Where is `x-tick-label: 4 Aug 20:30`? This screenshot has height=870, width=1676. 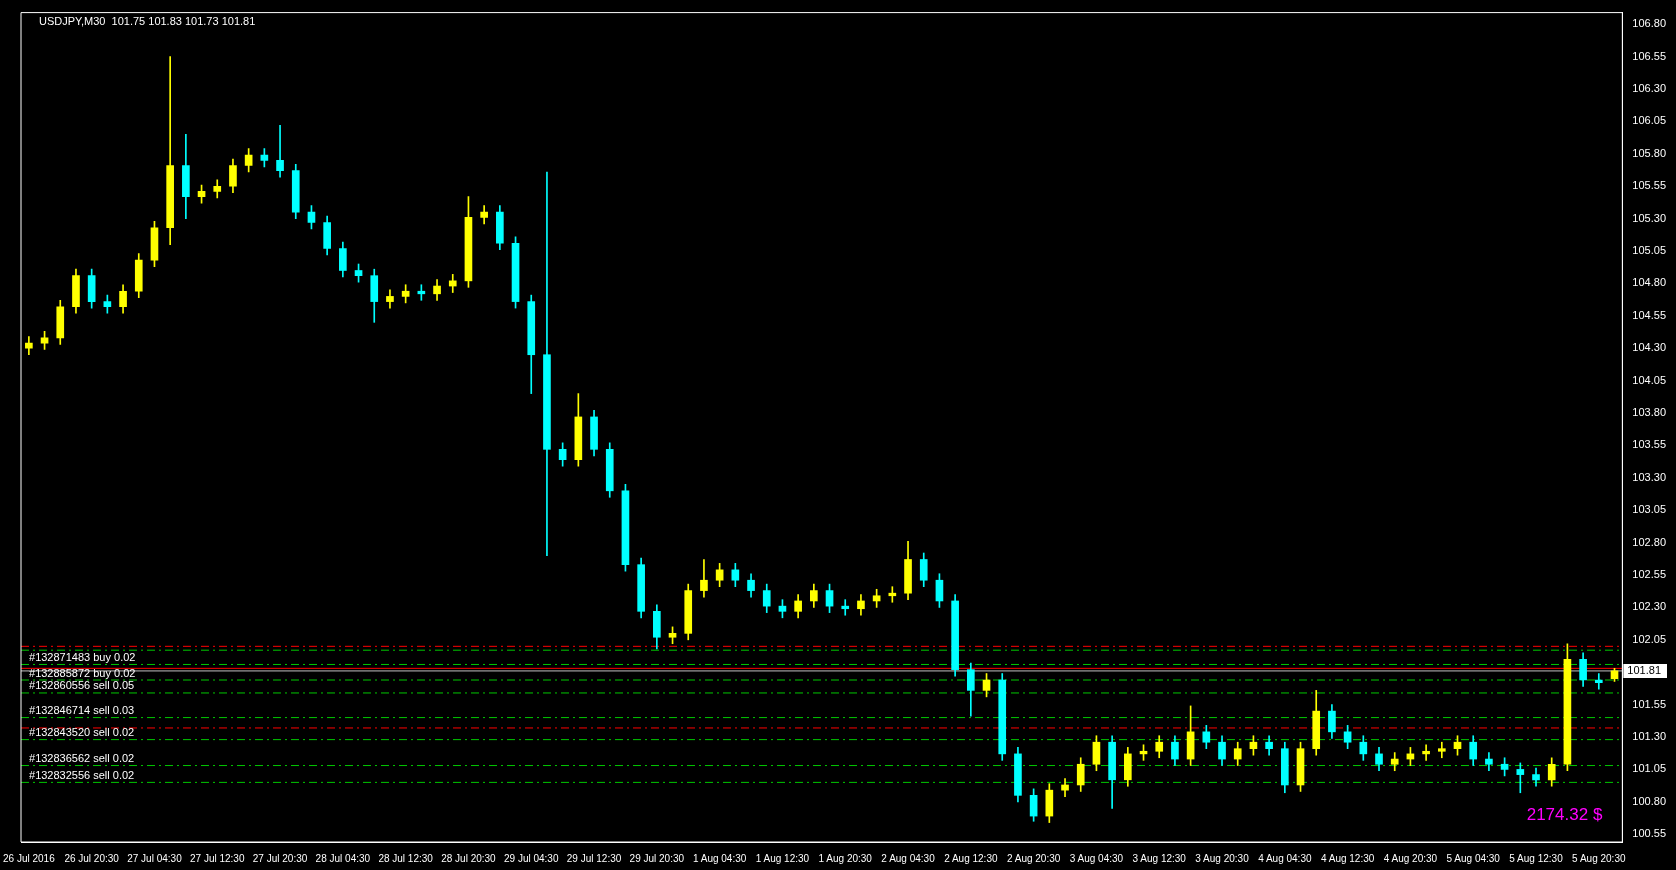
x-tick-label: 4 Aug 20:30 is located at coordinates (1410, 858).